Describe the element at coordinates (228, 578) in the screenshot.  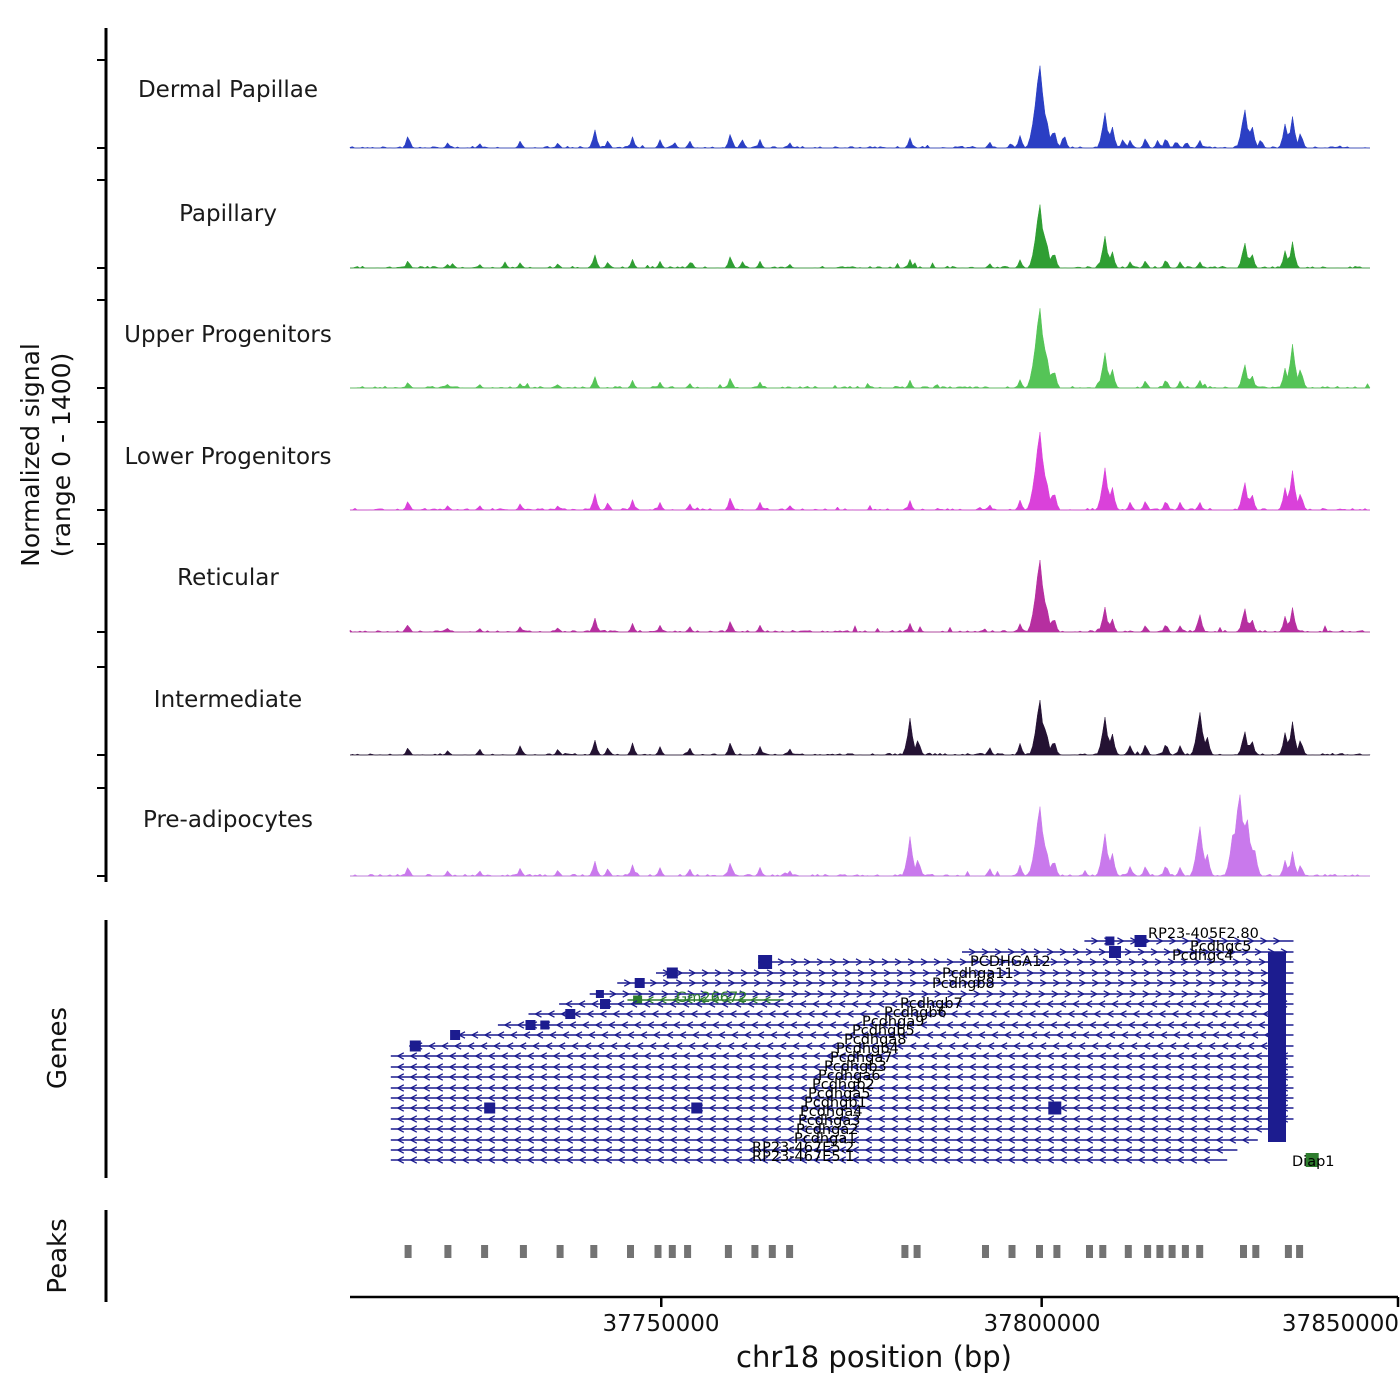
I see `track-label-reticular: Reticular` at that location.